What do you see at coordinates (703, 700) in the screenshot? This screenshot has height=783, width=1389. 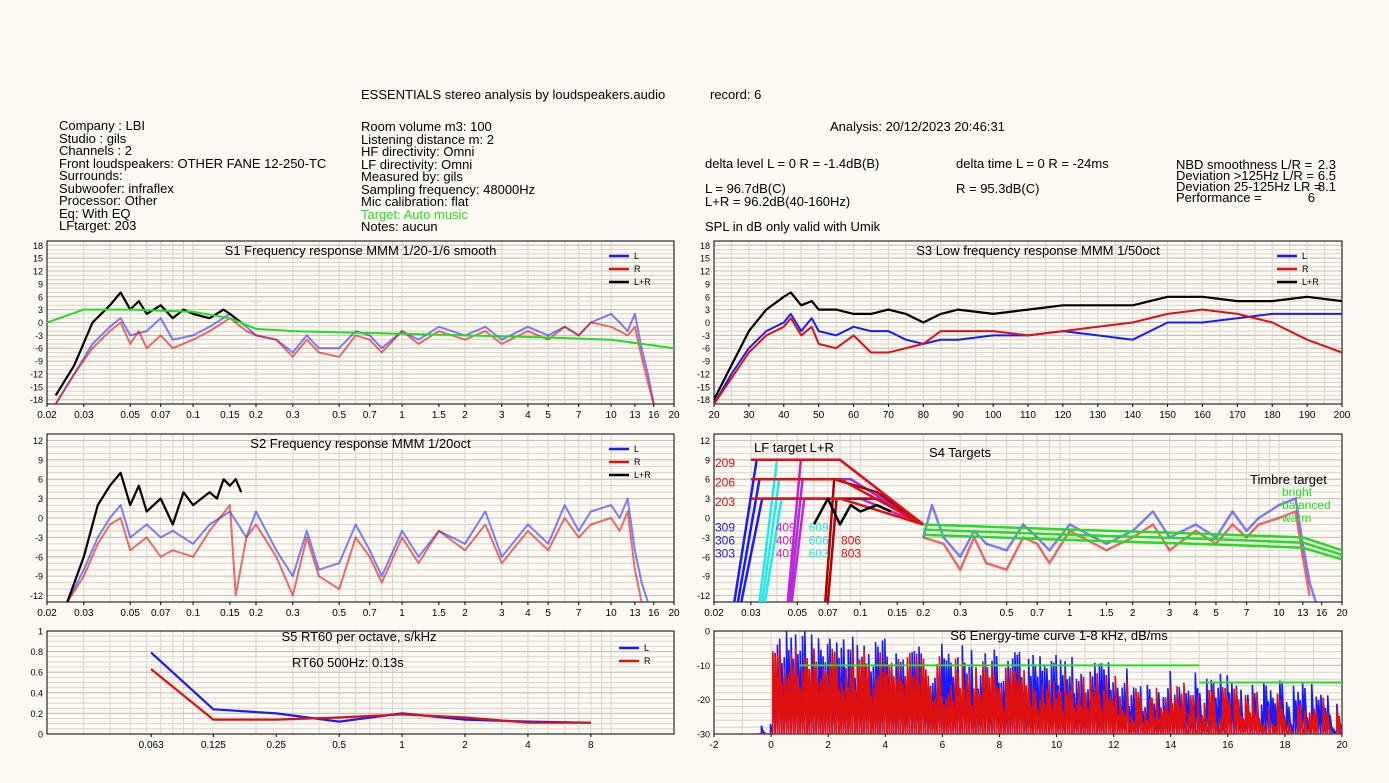 I see `y-tick-label: -20` at bounding box center [703, 700].